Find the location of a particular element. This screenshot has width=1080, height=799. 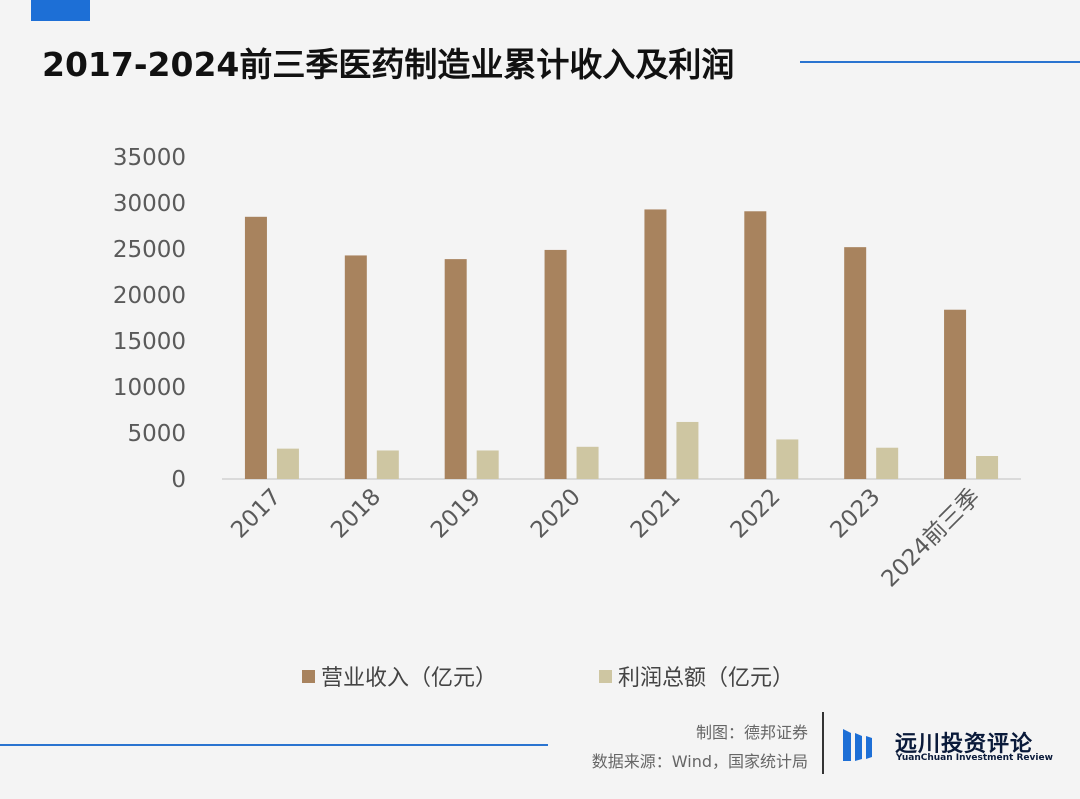

footer-divider is located at coordinates (823, 743).